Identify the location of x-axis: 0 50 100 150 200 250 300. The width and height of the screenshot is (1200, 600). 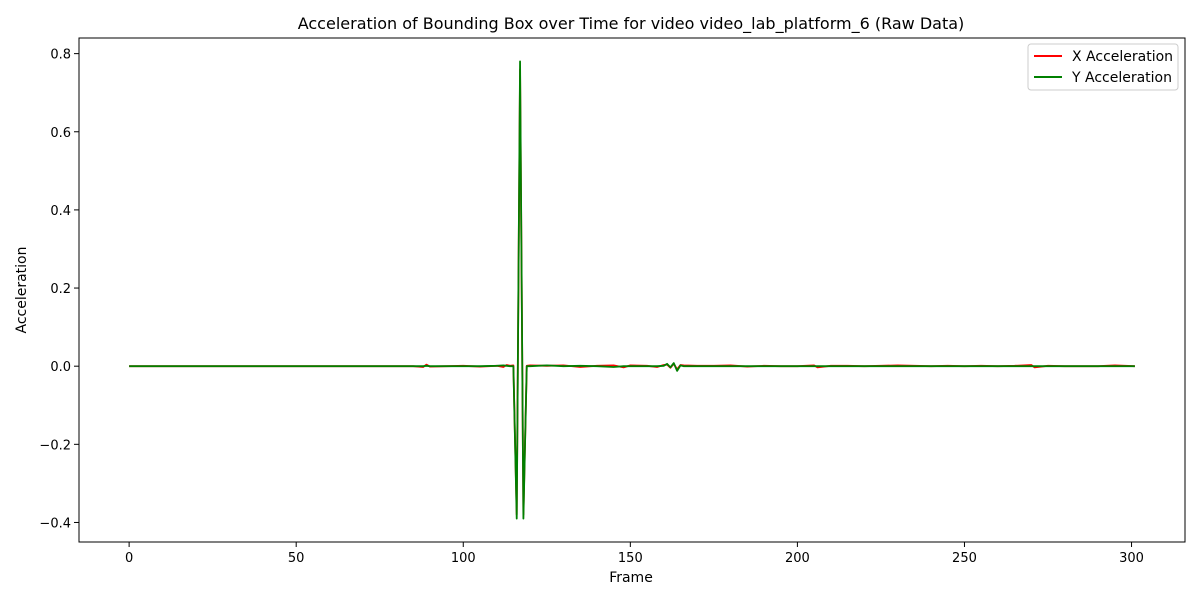
(634, 554).